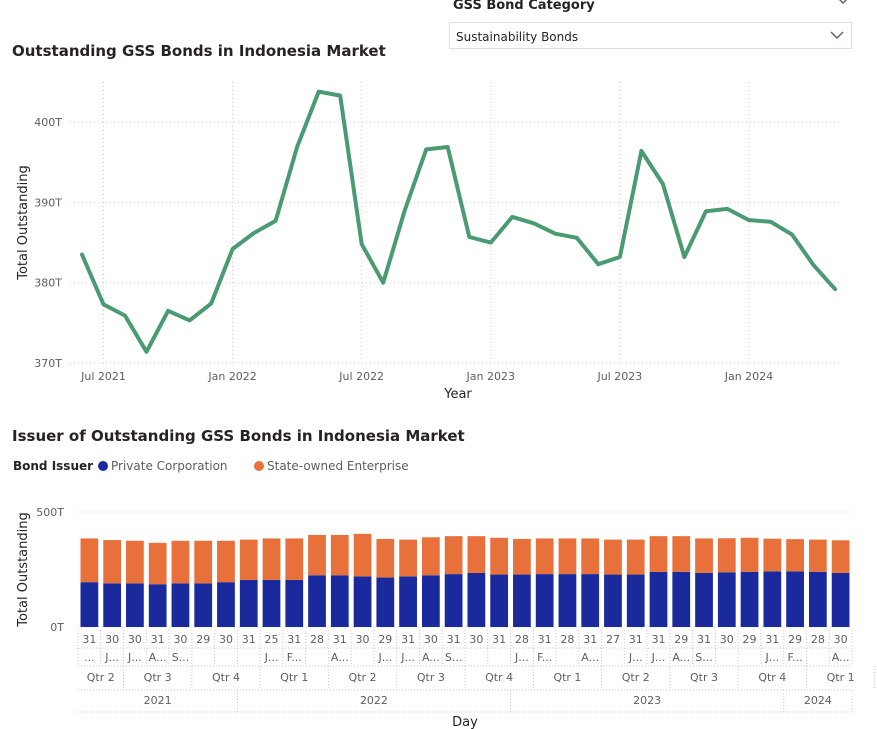 This screenshot has height=729, width=877. I want to click on x-axis-title: Day, so click(465, 722).